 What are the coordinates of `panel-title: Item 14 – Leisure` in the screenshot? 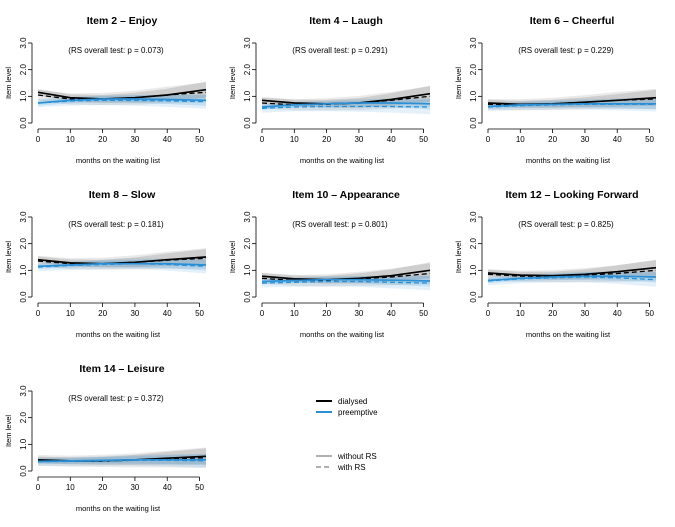 It's located at (121, 369).